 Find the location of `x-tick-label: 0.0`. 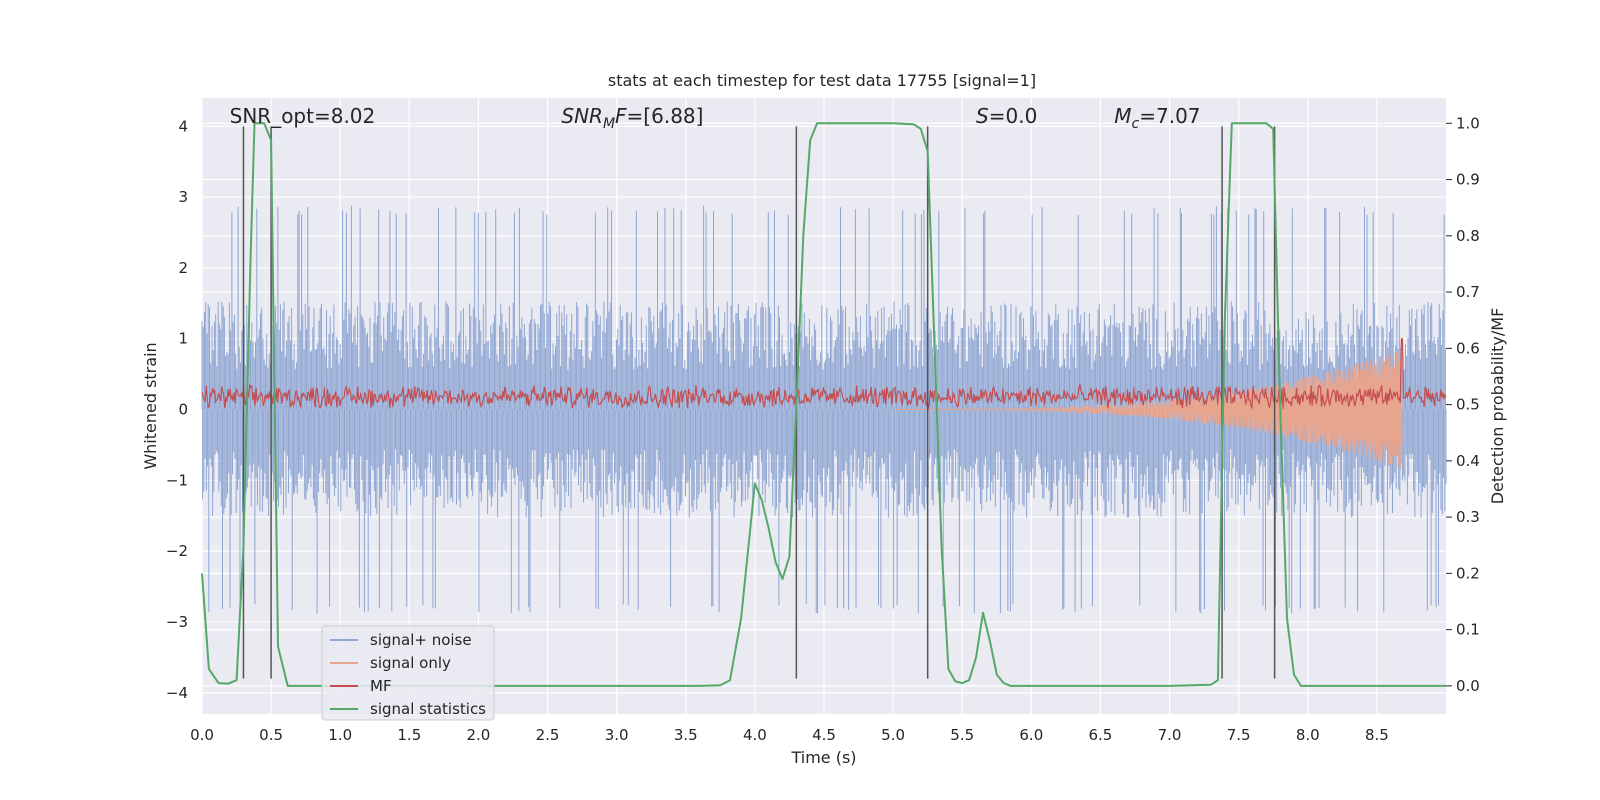

x-tick-label: 0.0 is located at coordinates (202, 735).